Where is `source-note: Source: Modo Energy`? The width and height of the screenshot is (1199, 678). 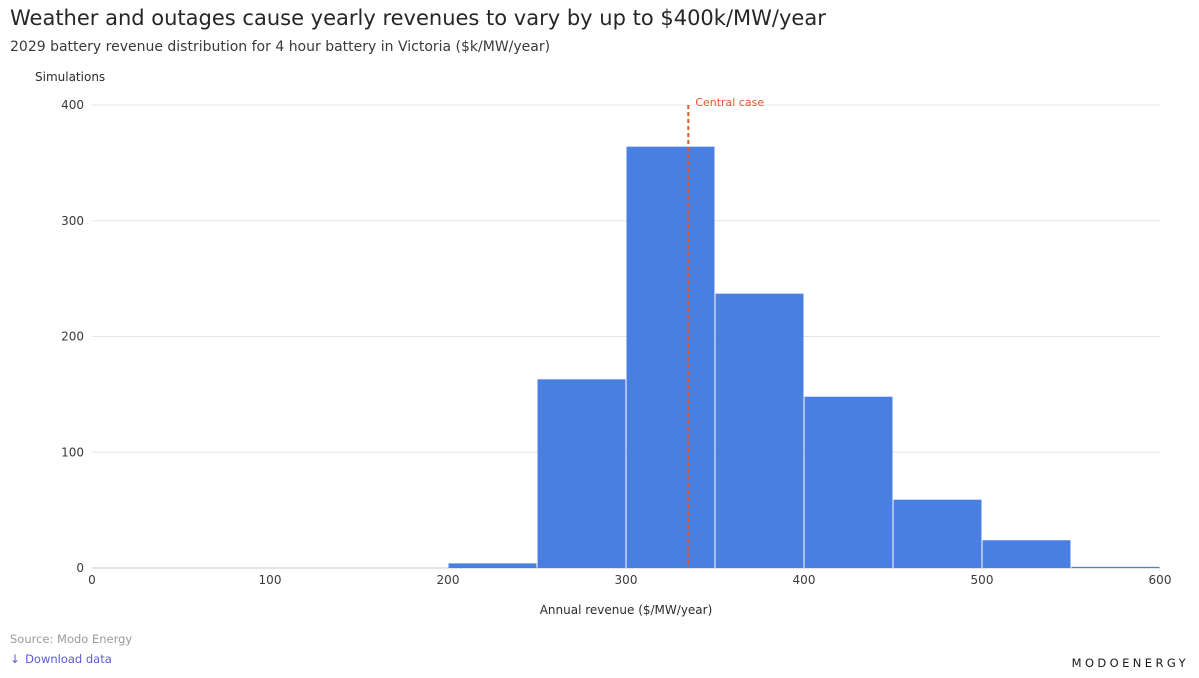 source-note: Source: Modo Energy is located at coordinates (71, 639).